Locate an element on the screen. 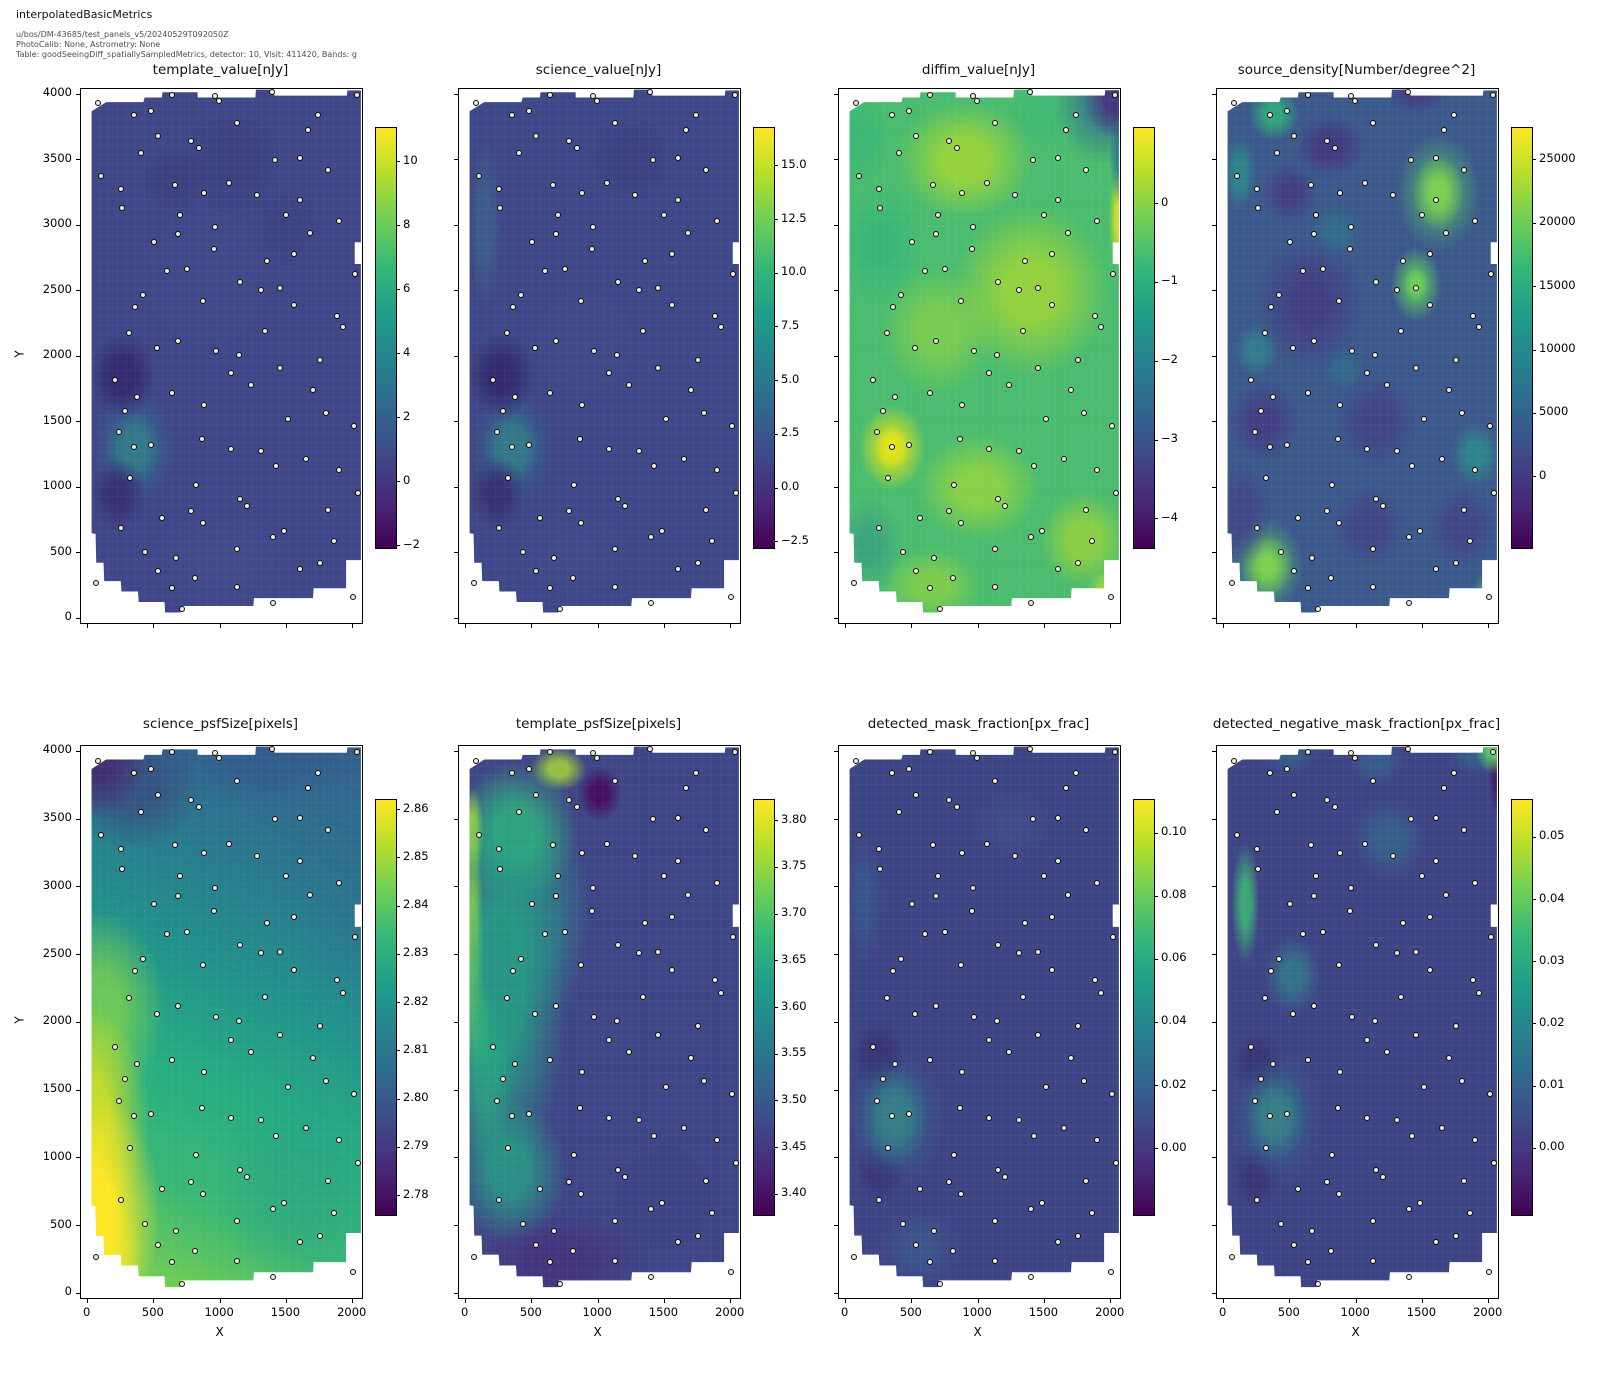 The image size is (1600, 1400). panel-title: science_value[nJy] is located at coordinates (598, 70).